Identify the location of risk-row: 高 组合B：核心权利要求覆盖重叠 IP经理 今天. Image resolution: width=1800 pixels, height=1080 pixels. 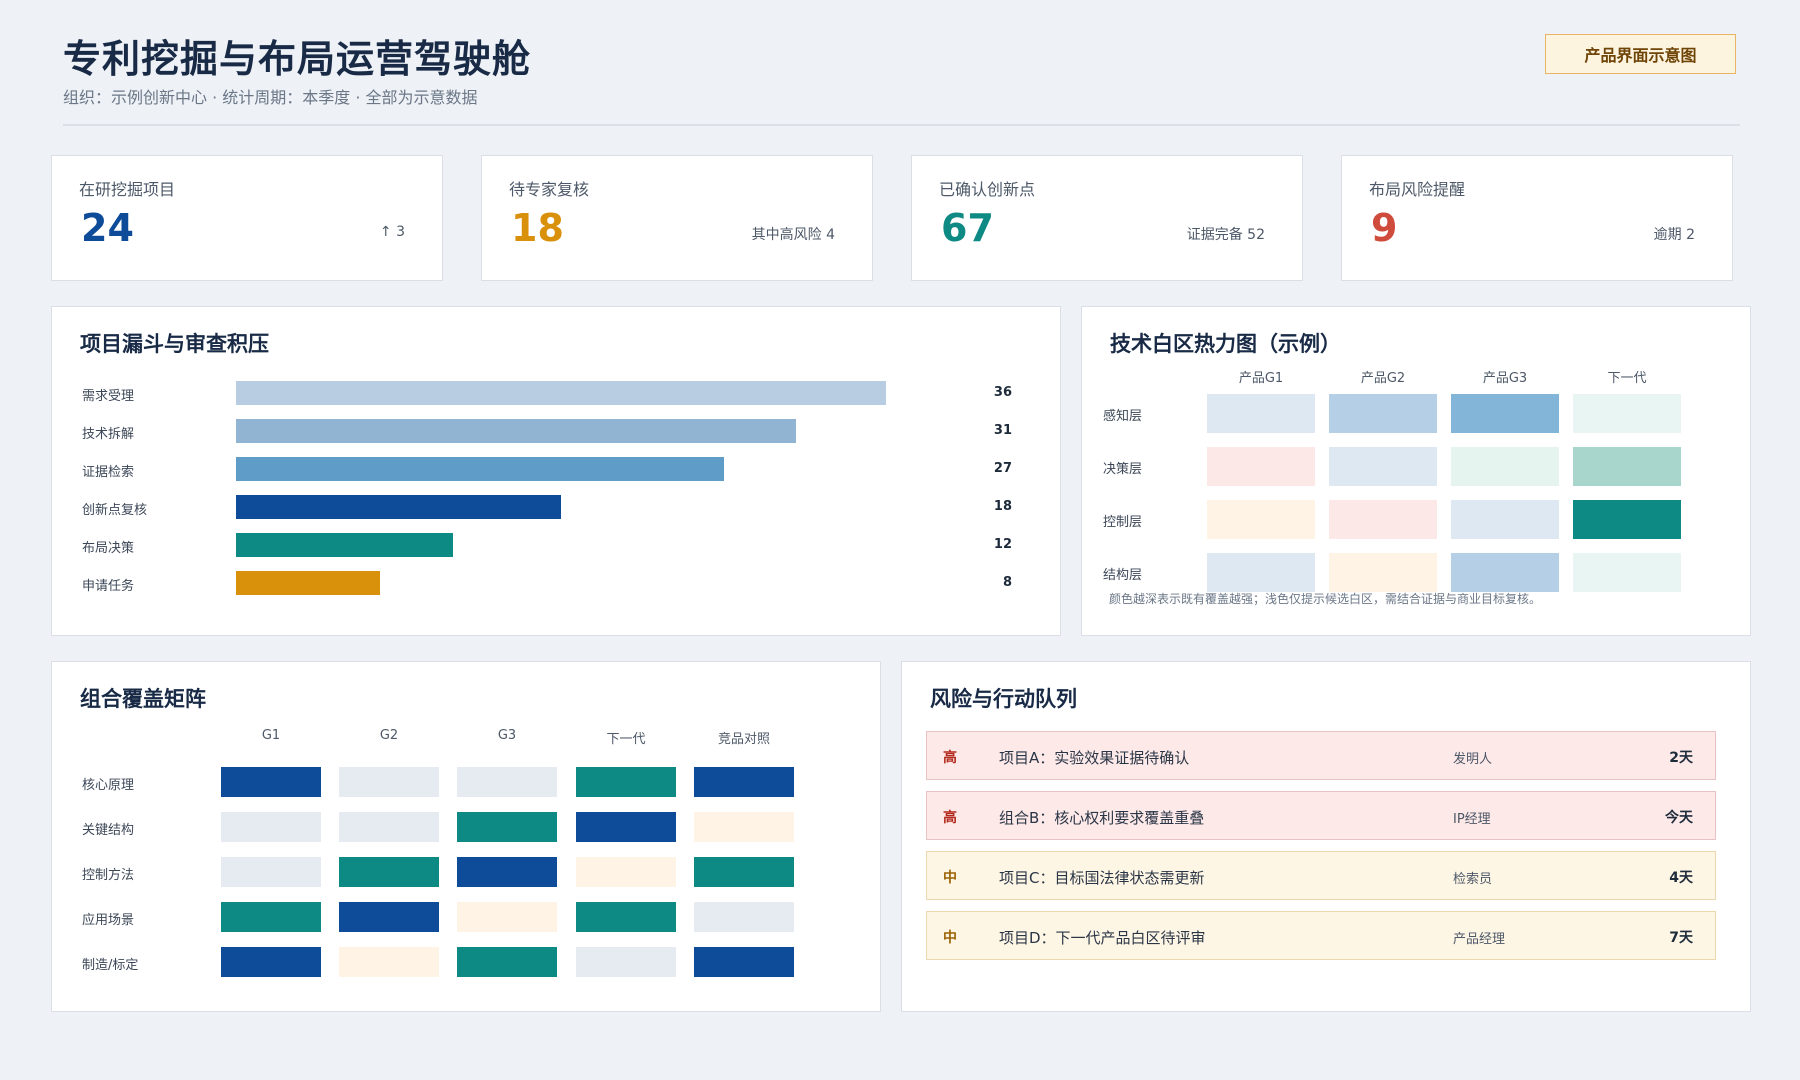
(1321, 815).